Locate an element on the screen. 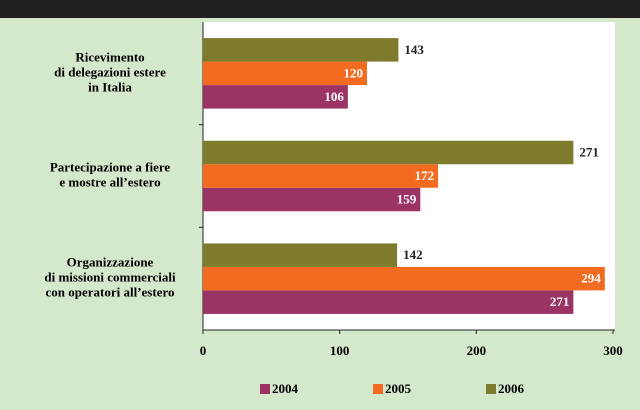 The width and height of the screenshot is (640, 410). category-label: di missioni commerciali is located at coordinates (110, 277).